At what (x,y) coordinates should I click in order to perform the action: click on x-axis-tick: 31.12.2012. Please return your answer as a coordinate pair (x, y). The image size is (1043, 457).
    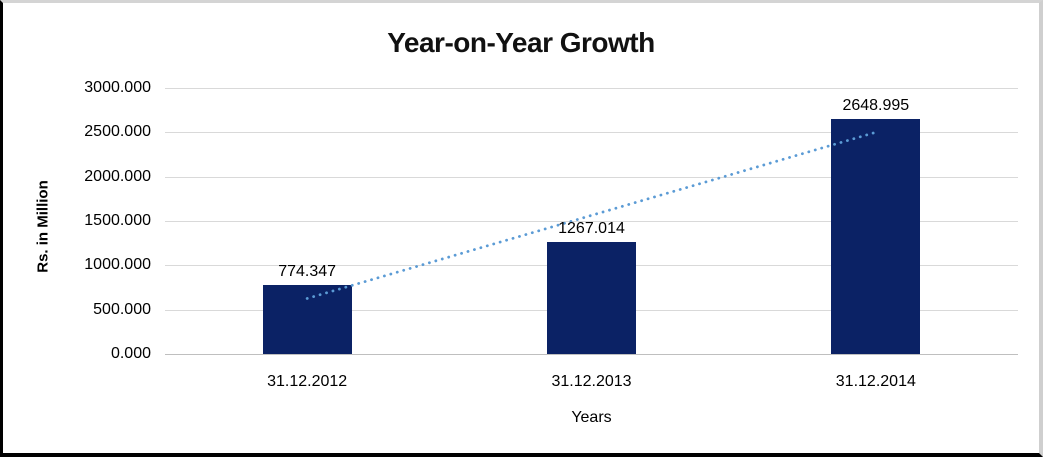
    Looking at the image, I should click on (307, 381).